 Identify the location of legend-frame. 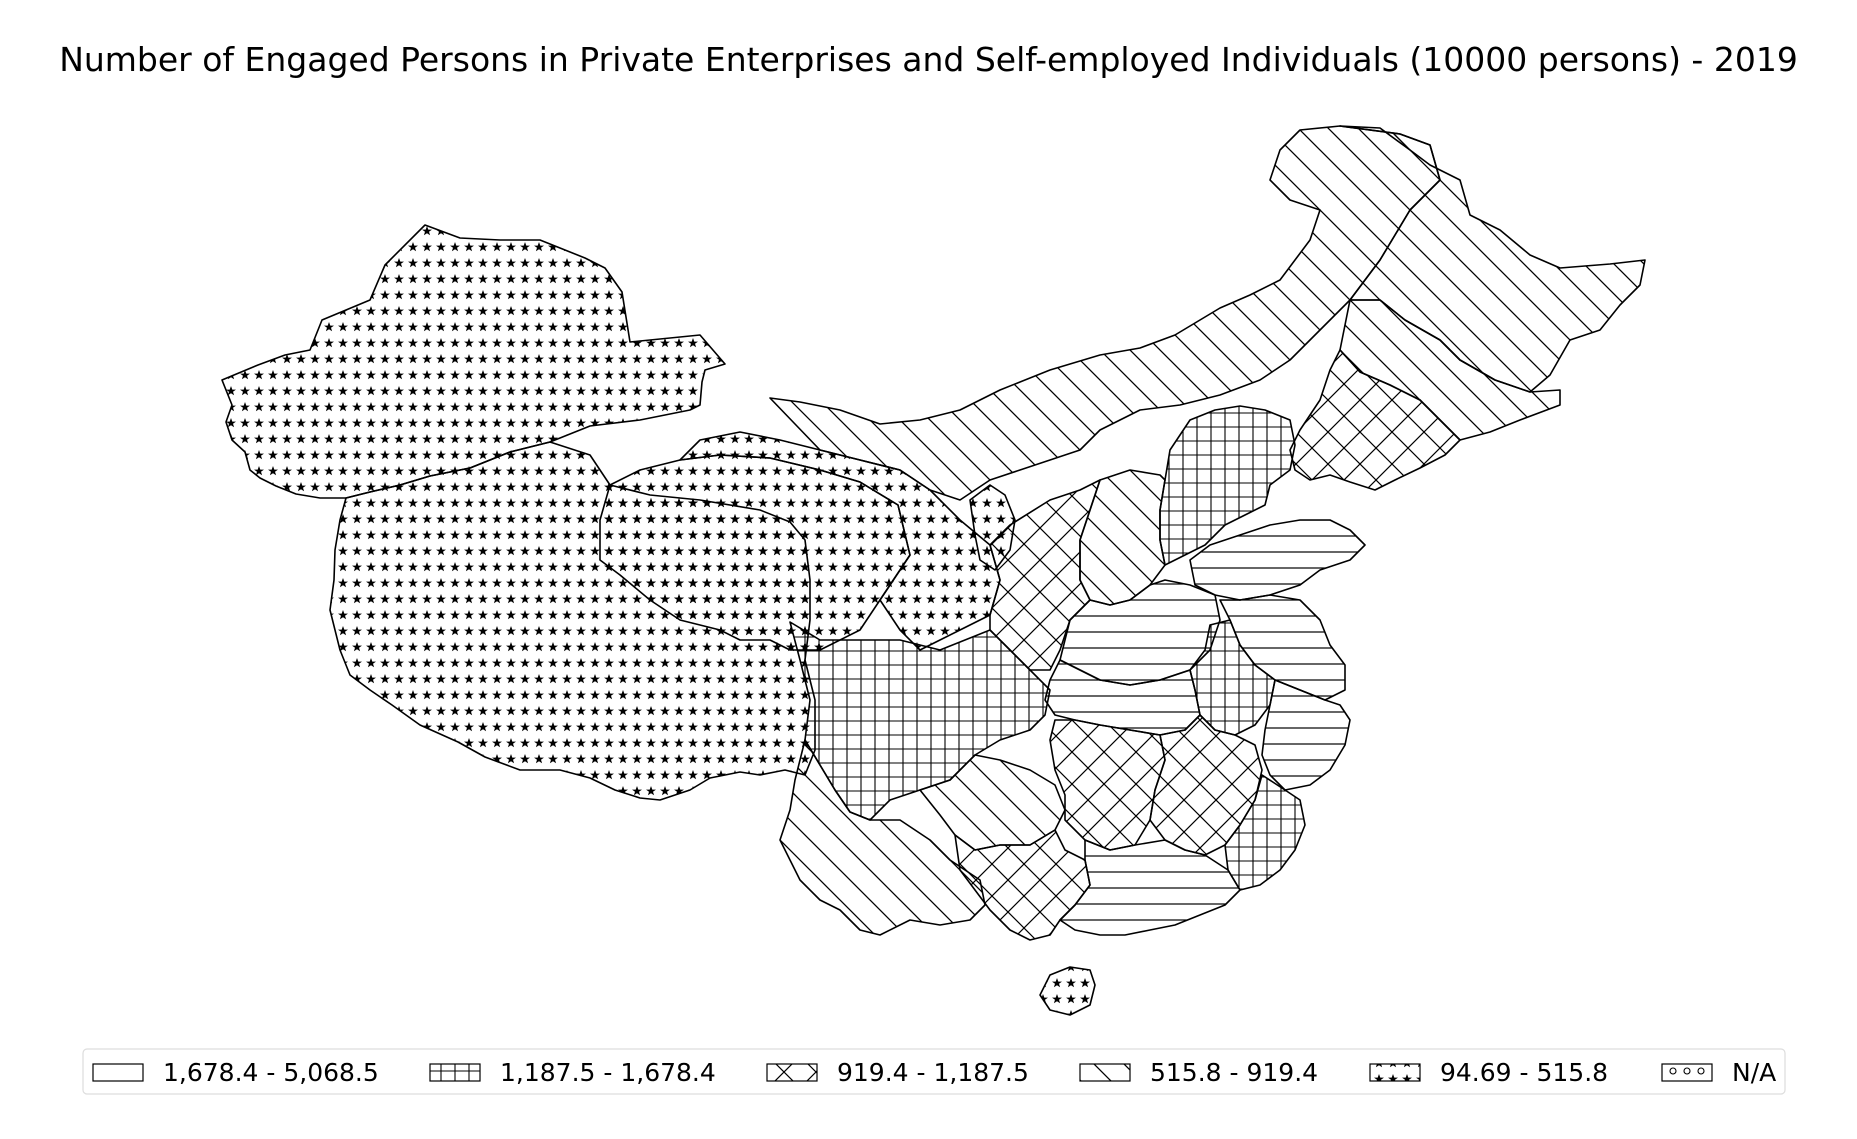
(934, 1071).